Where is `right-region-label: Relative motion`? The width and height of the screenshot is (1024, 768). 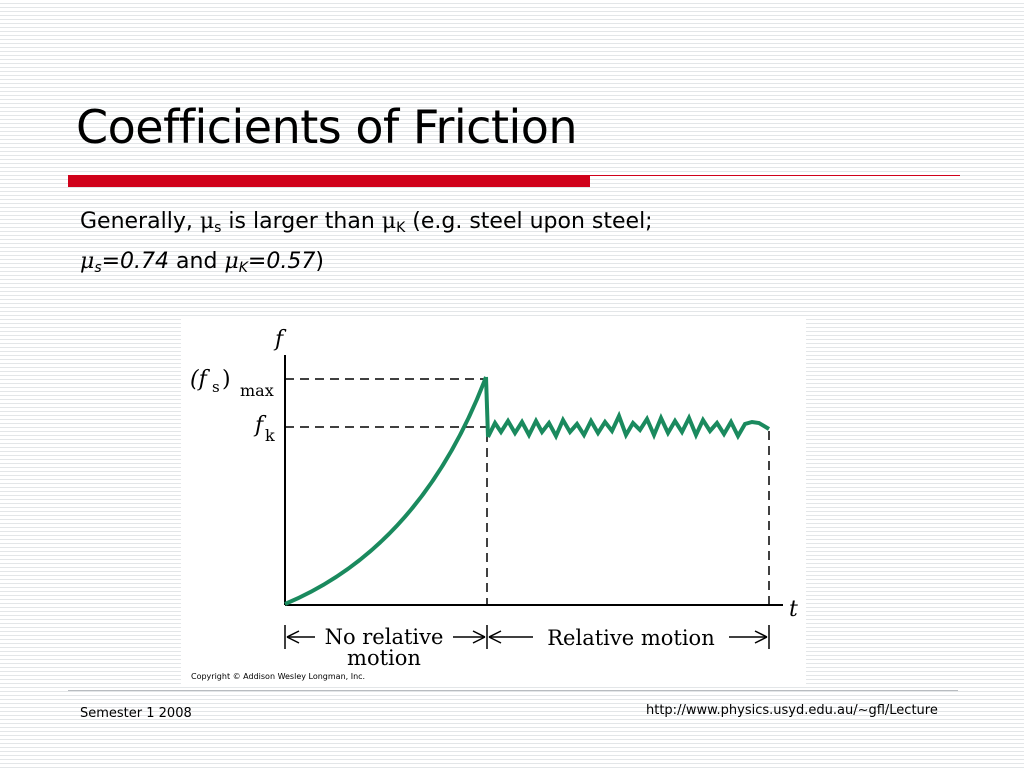
right-region-label: Relative motion is located at coordinates (630, 638).